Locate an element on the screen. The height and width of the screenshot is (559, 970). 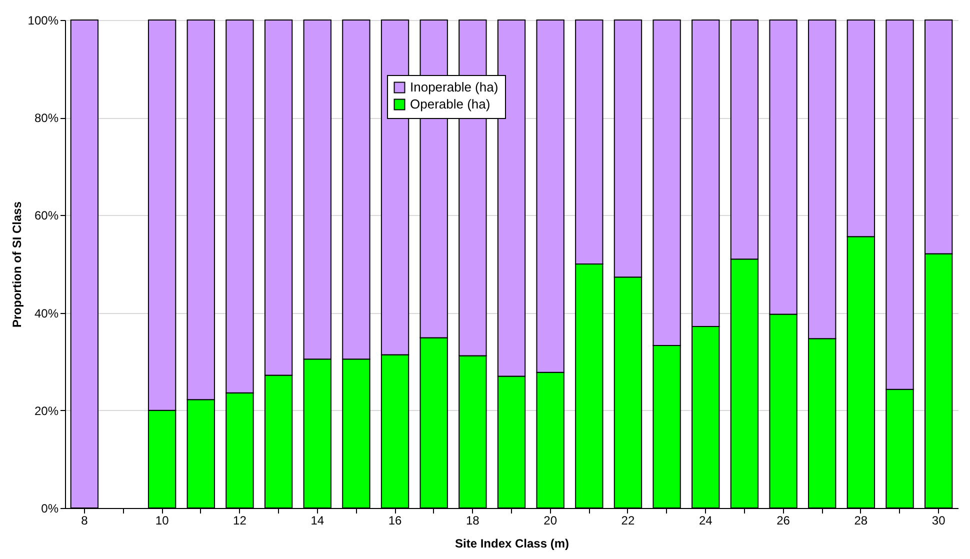
y-tick-label: 20% is located at coordinates (46, 411).